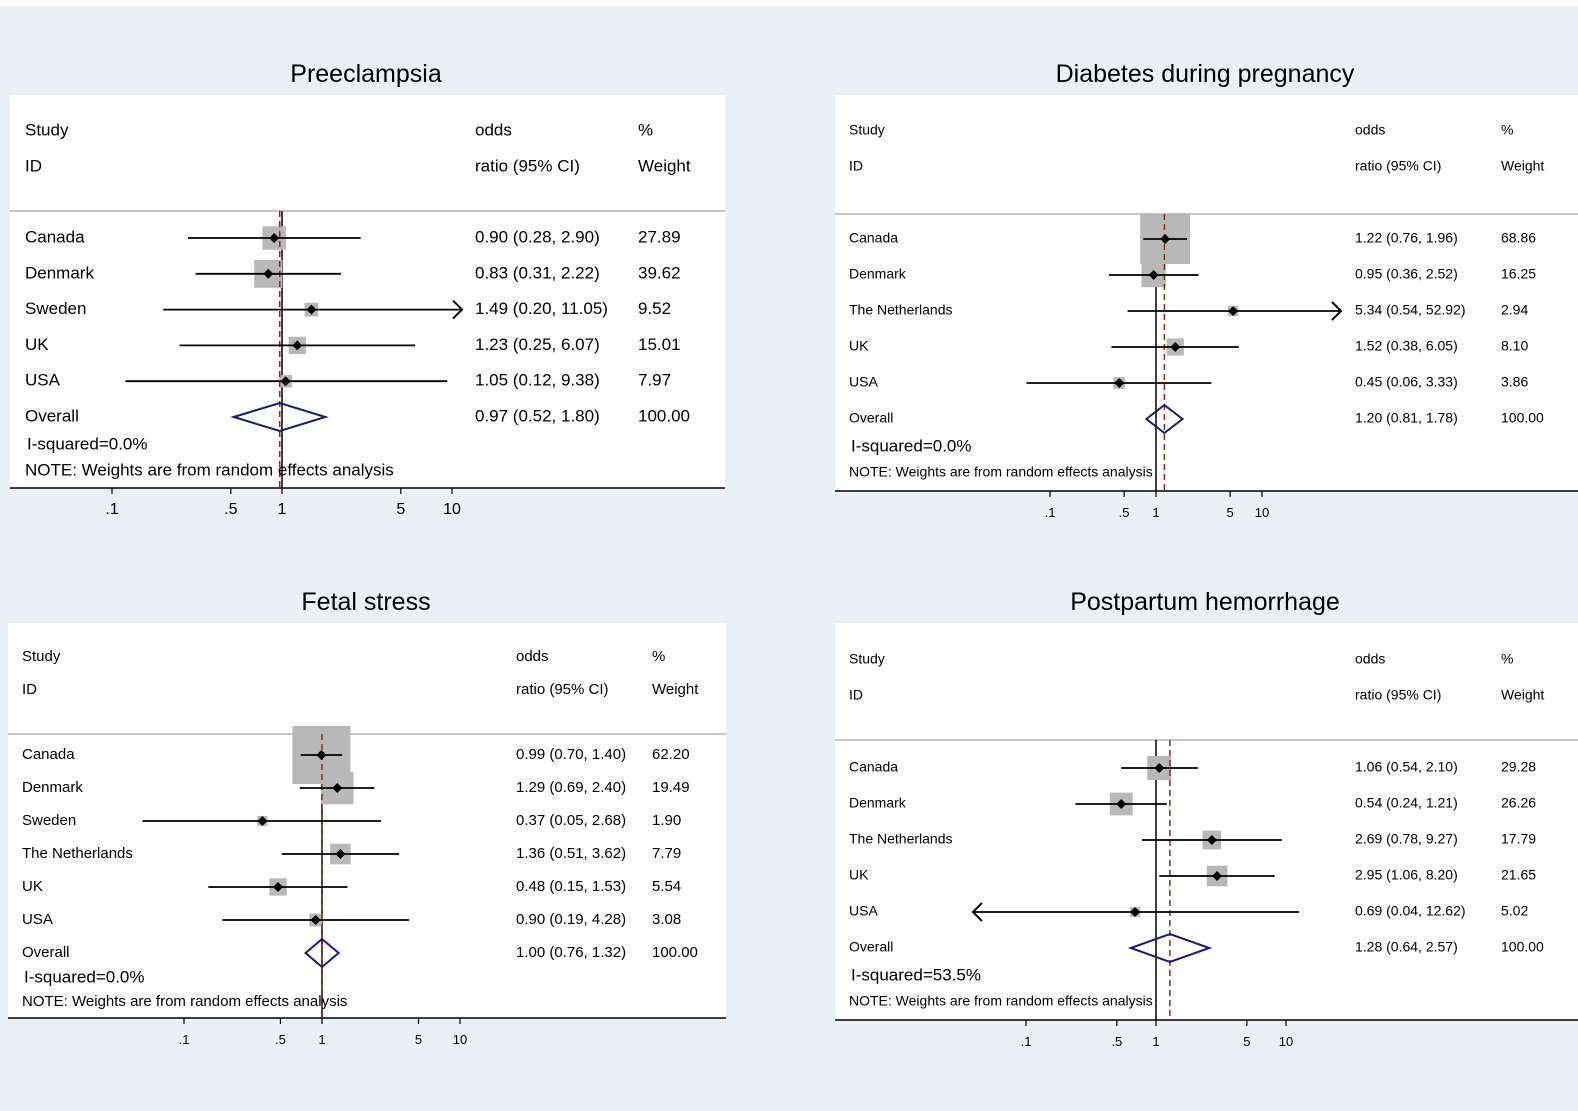  What do you see at coordinates (977, 912) in the screenshot?
I see `ci-arrow-left-usa` at bounding box center [977, 912].